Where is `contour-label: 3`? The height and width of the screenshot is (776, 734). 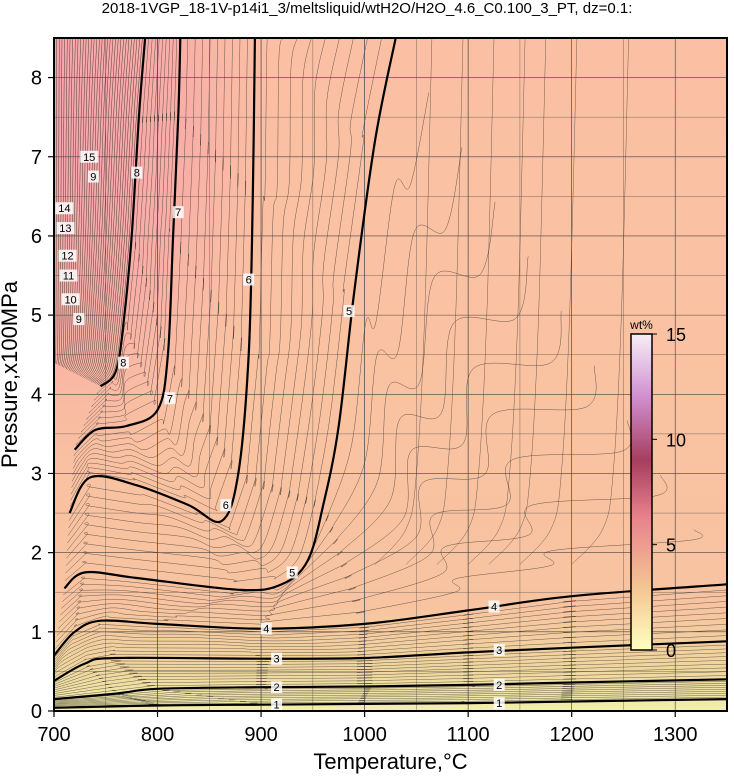
contour-label: 3 is located at coordinates (277, 660).